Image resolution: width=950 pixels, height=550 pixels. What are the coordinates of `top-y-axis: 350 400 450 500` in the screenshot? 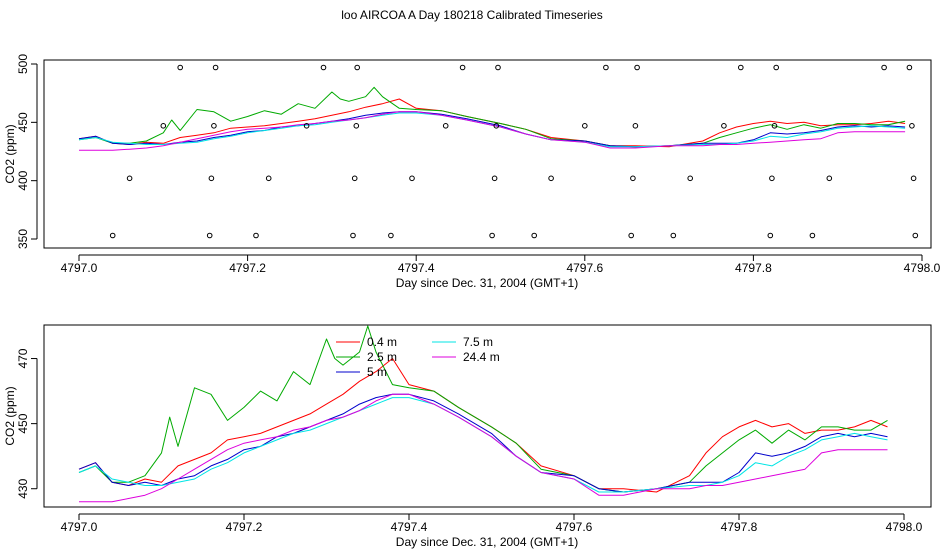 It's located at (27, 151).